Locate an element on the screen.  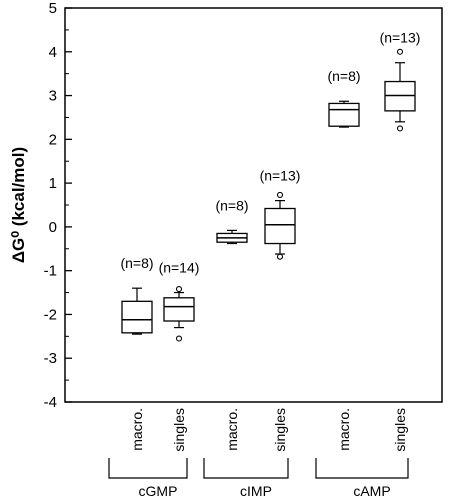
group-label: cIMP is located at coordinates (256, 491).